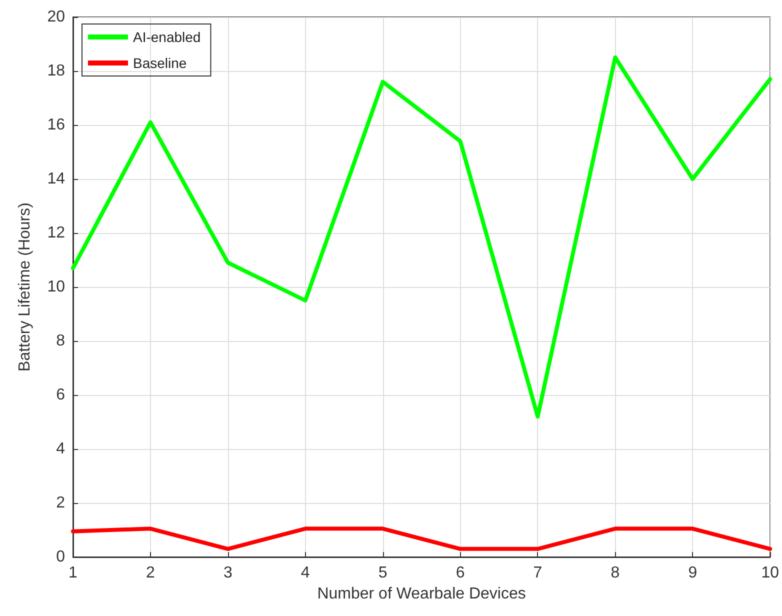 Image resolution: width=782 pixels, height=616 pixels. What do you see at coordinates (160, 63) in the screenshot?
I see `legend-label: Baseline` at bounding box center [160, 63].